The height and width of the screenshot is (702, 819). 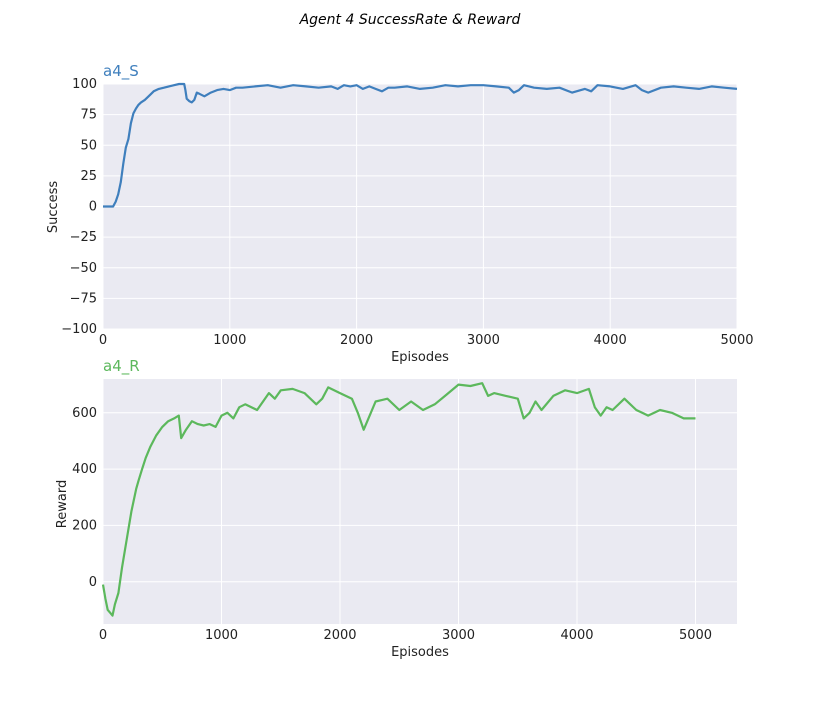 What do you see at coordinates (221, 635) in the screenshot?
I see `reward-x-tick-label: 1000` at bounding box center [221, 635].